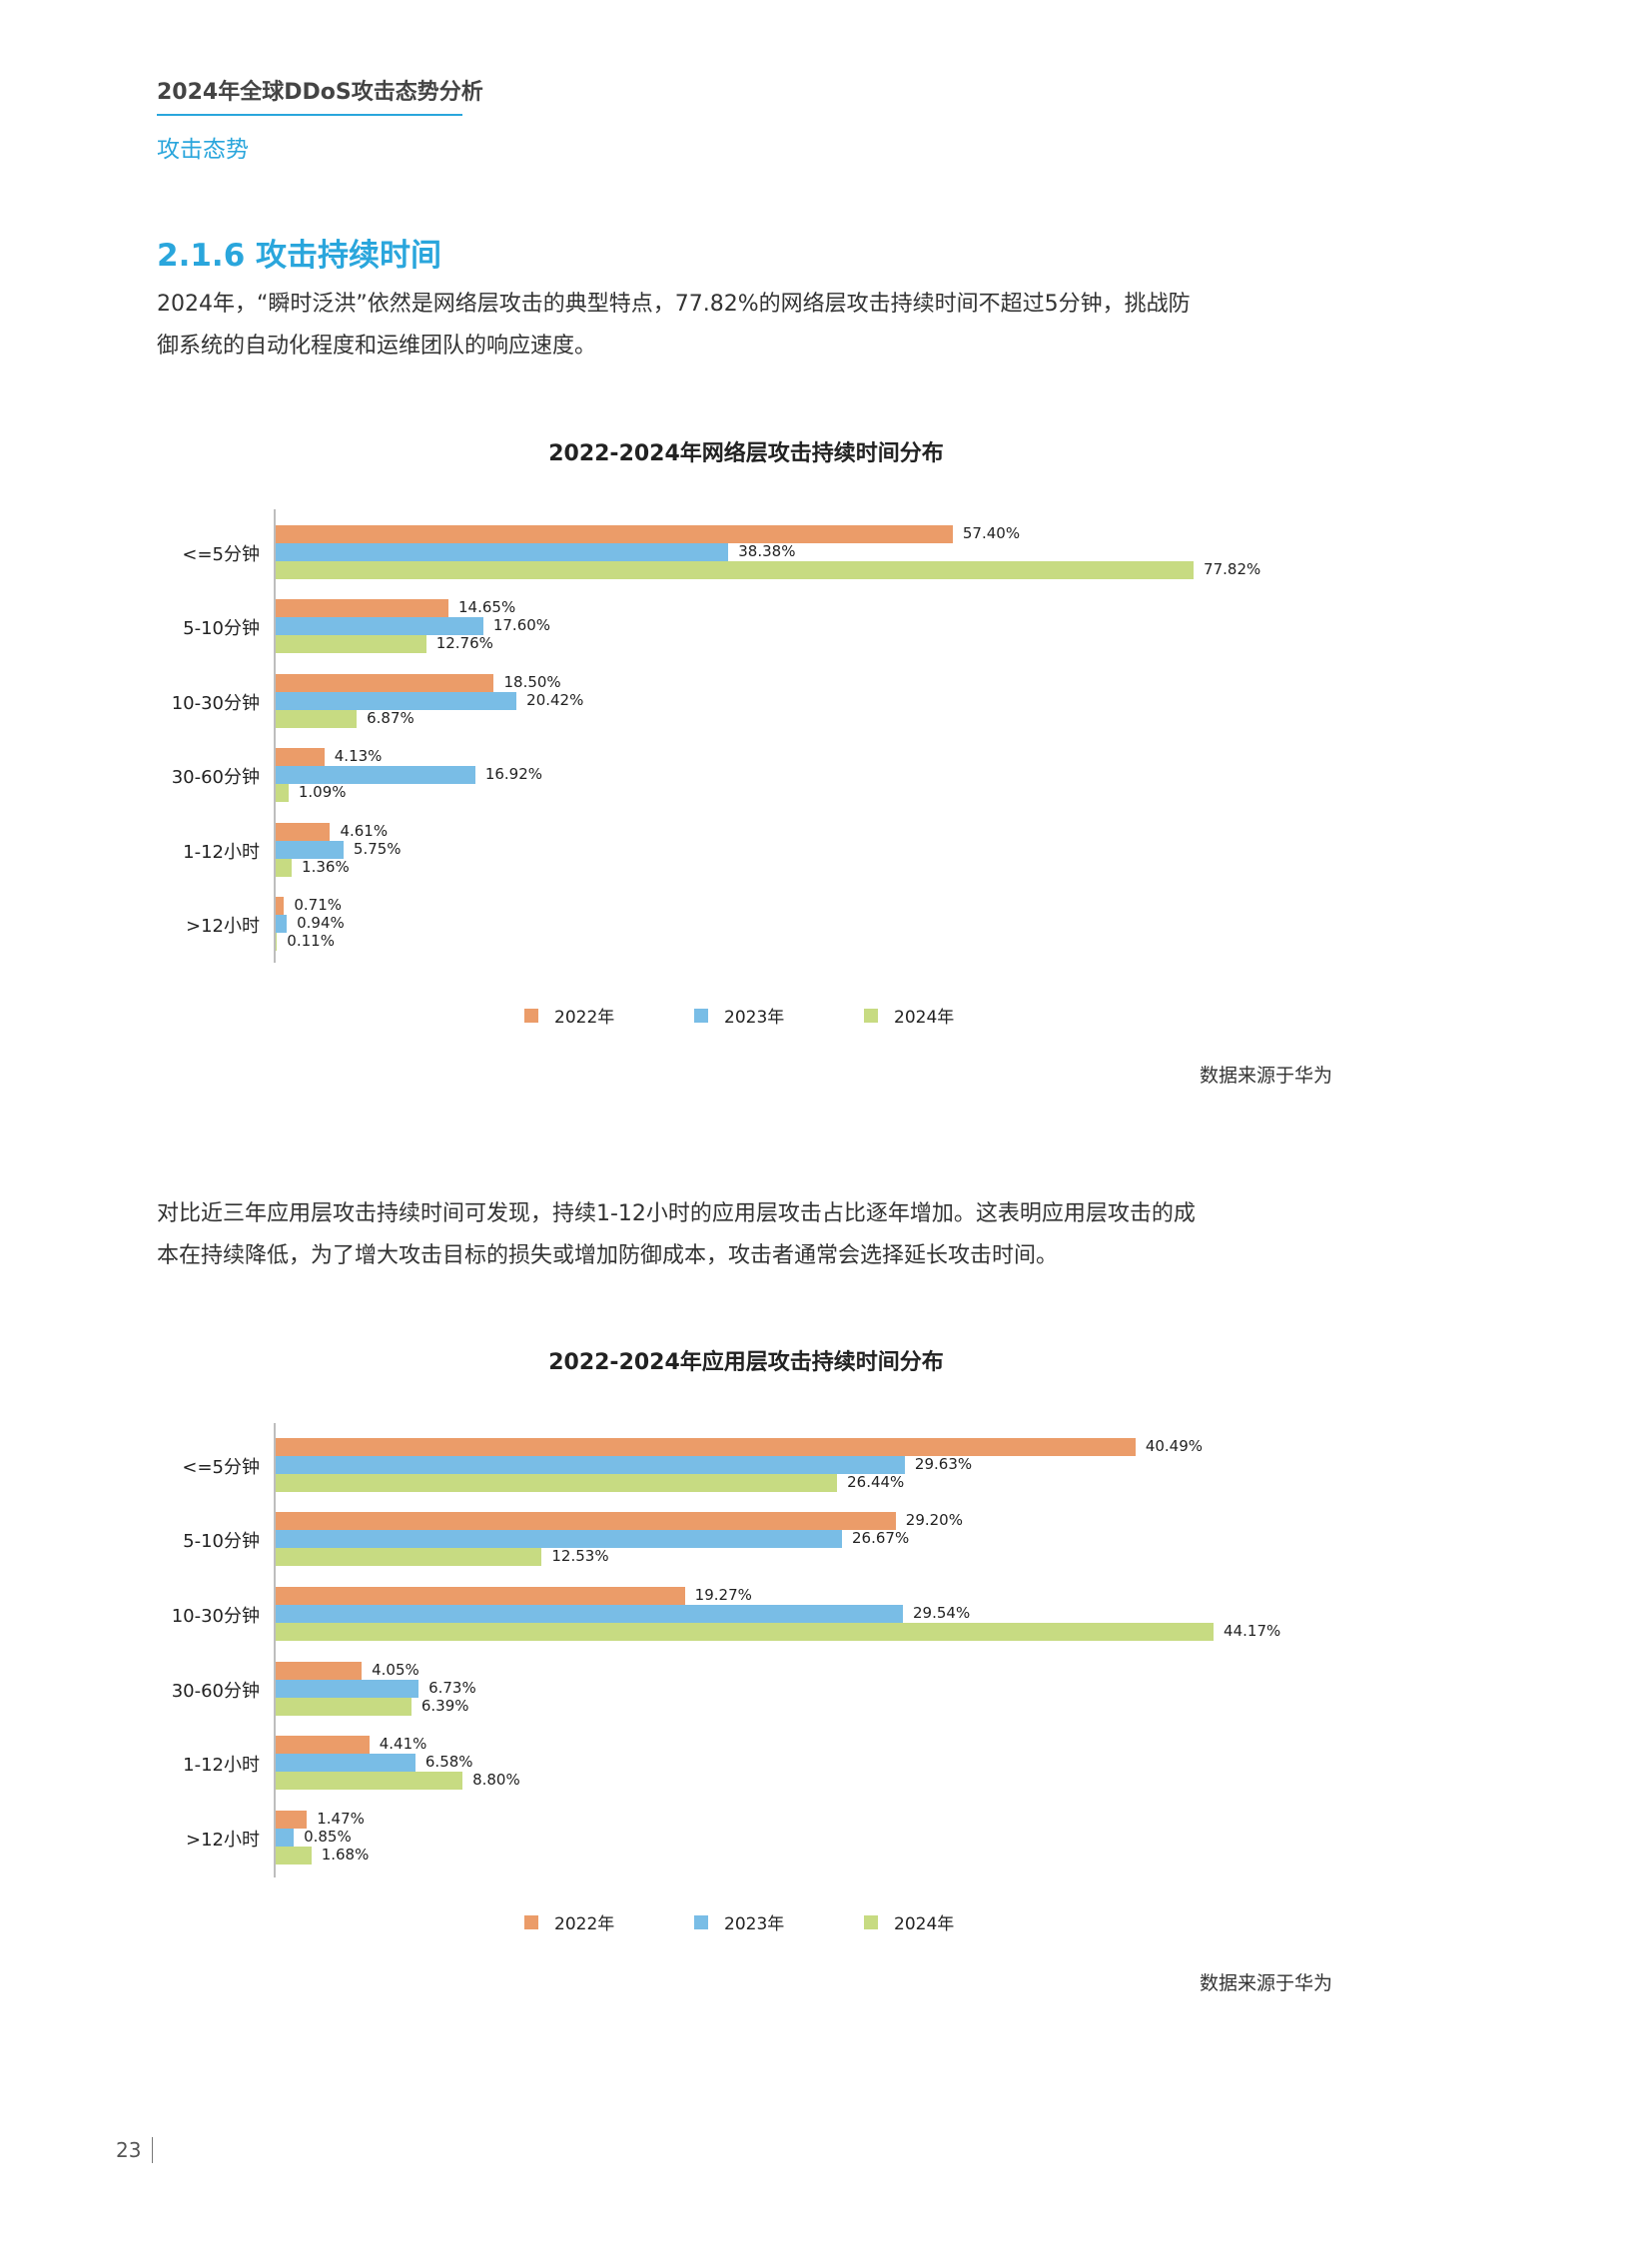 This screenshot has width=1652, height=2242. Describe the element at coordinates (1252, 1631) in the screenshot. I see `data-label: 44.17%` at that location.